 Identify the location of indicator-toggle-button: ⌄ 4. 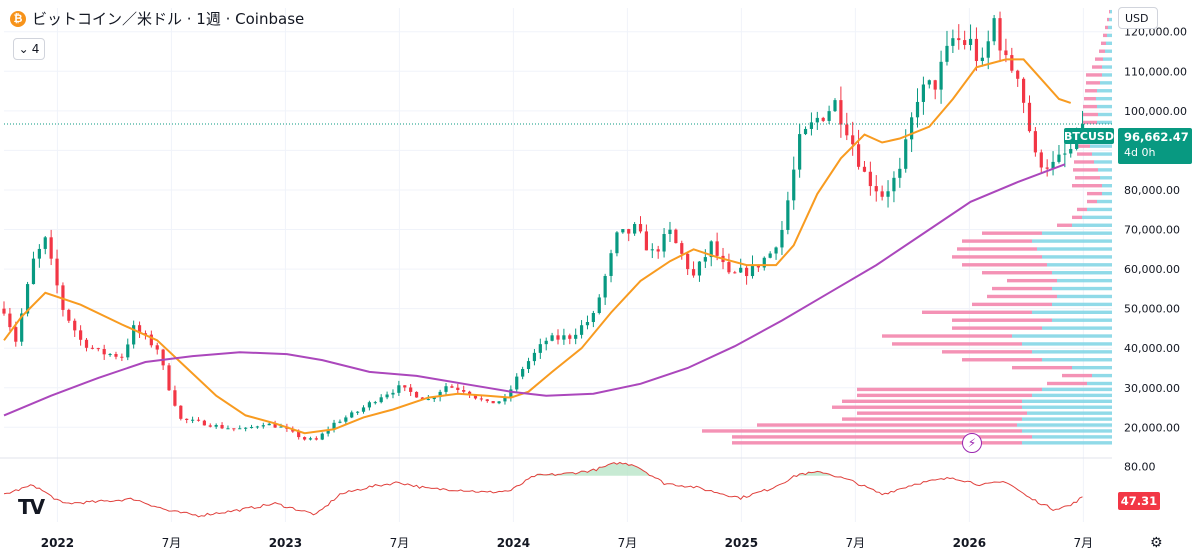
(29, 49).